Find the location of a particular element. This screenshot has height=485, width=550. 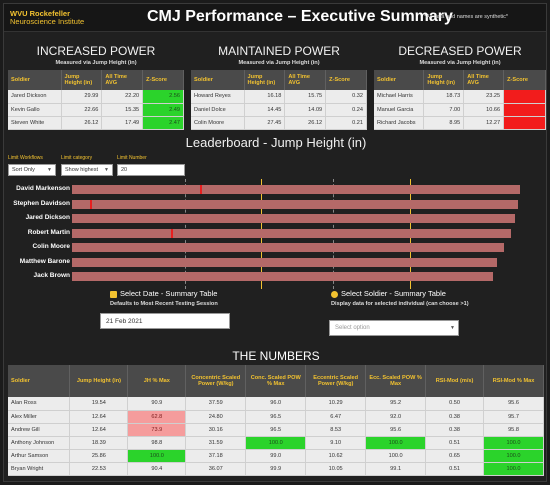

z-score: 0.24 is located at coordinates (346, 110).